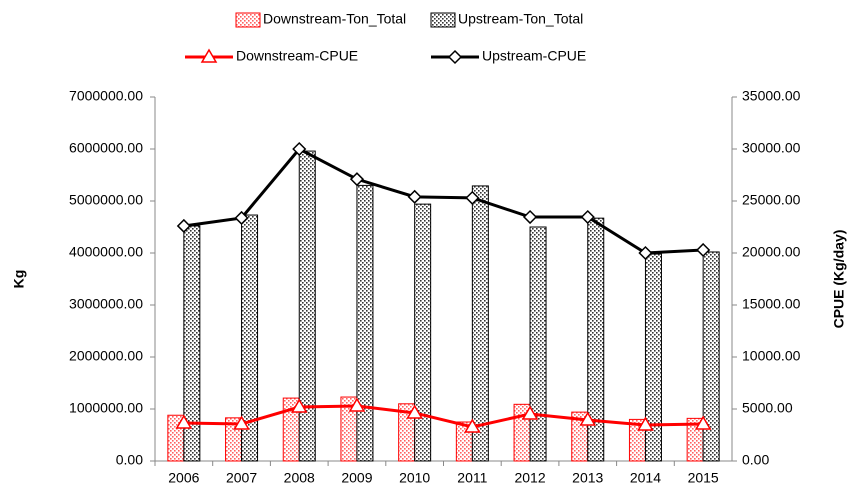 Image resolution: width=854 pixels, height=495 pixels. Describe the element at coordinates (645, 478) in the screenshot. I see `x-tick-label: 2014` at that location.